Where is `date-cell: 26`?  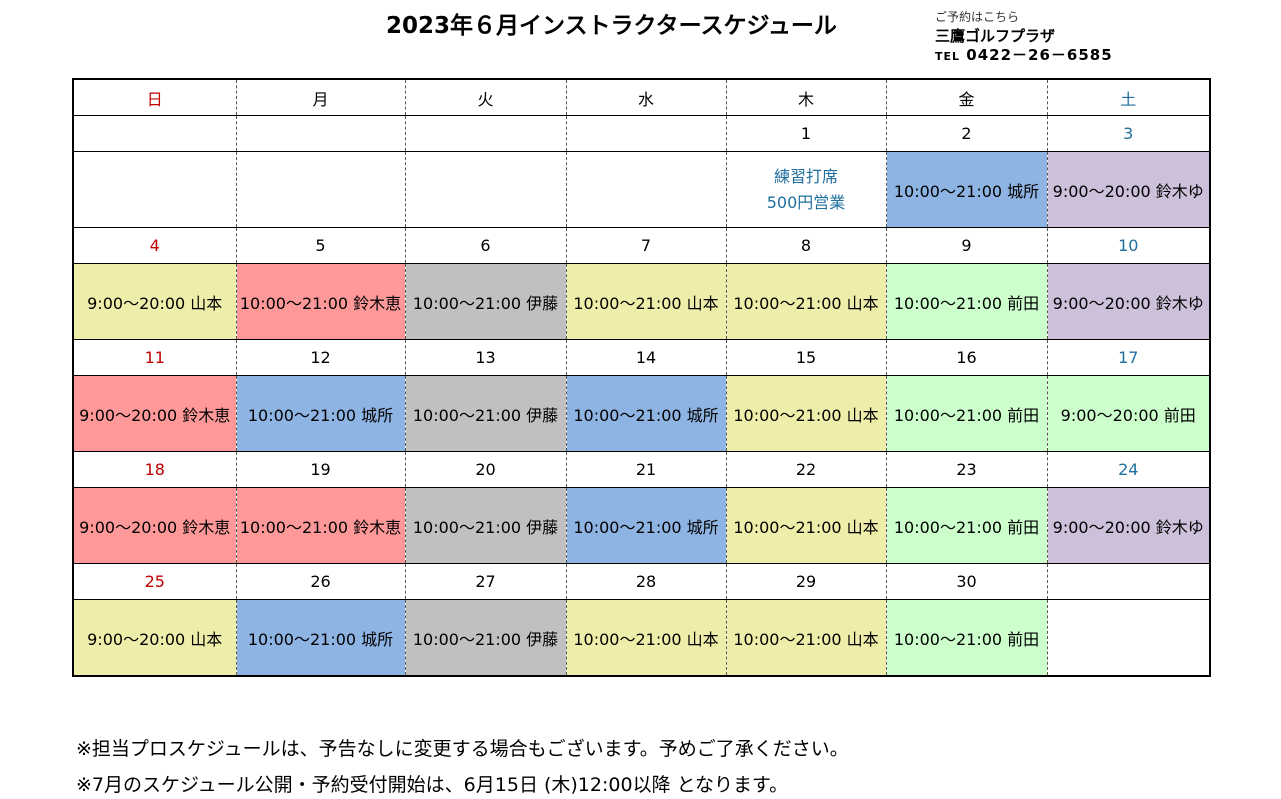 date-cell: 26 is located at coordinates (320, 581).